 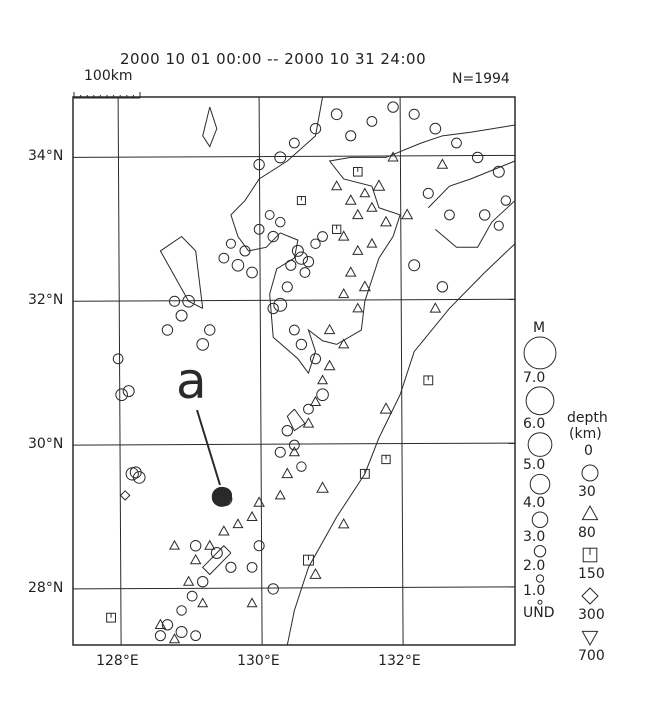 I want to click on lat-tick-label: 34°N, so click(x=46, y=156).